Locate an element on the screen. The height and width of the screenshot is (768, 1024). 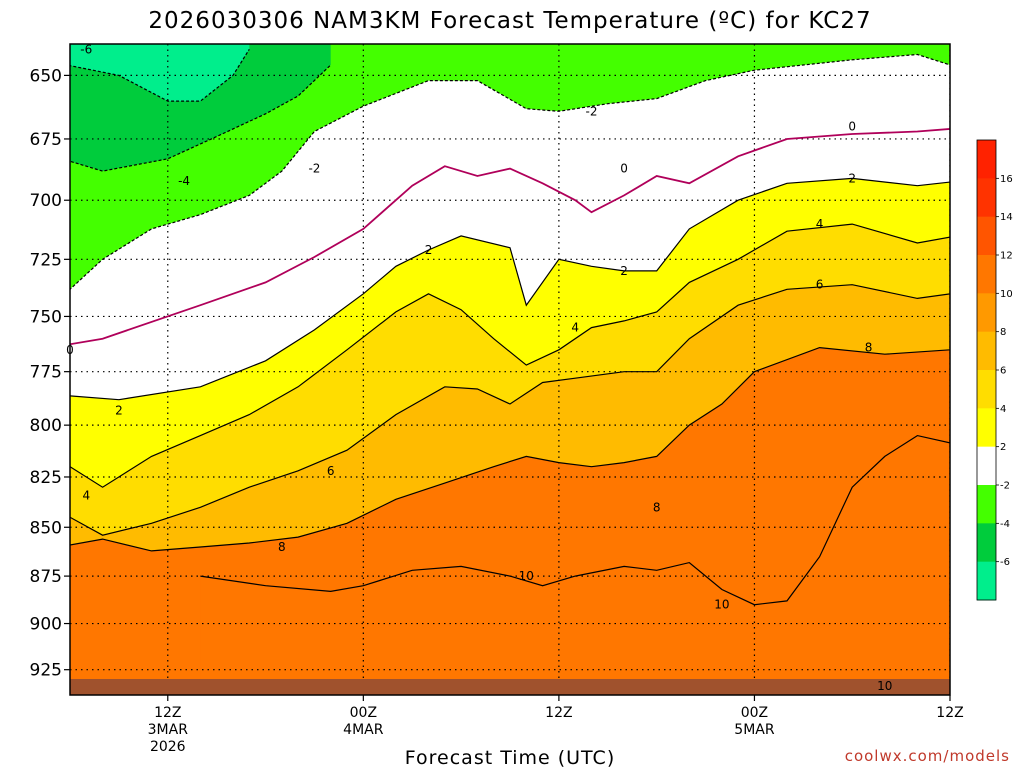
y-axis: 650 675 700 725 750 775 800 825 850 875 900 925 is located at coordinates (50, 373).